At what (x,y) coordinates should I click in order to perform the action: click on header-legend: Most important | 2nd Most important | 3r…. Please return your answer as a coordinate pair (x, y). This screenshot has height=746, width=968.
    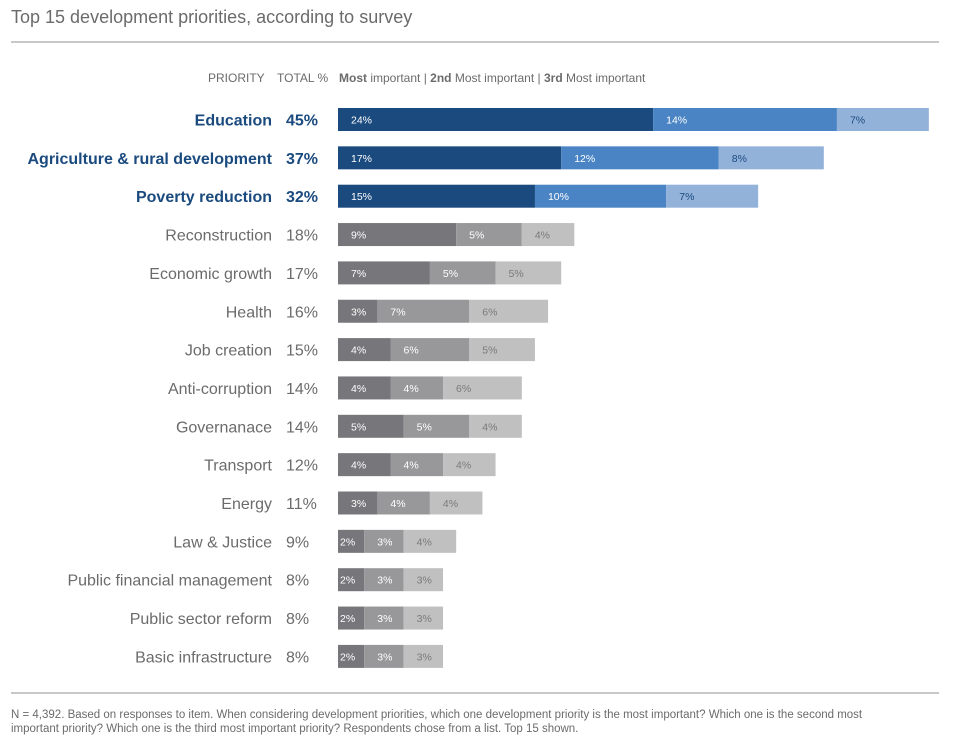
    Looking at the image, I should click on (492, 78).